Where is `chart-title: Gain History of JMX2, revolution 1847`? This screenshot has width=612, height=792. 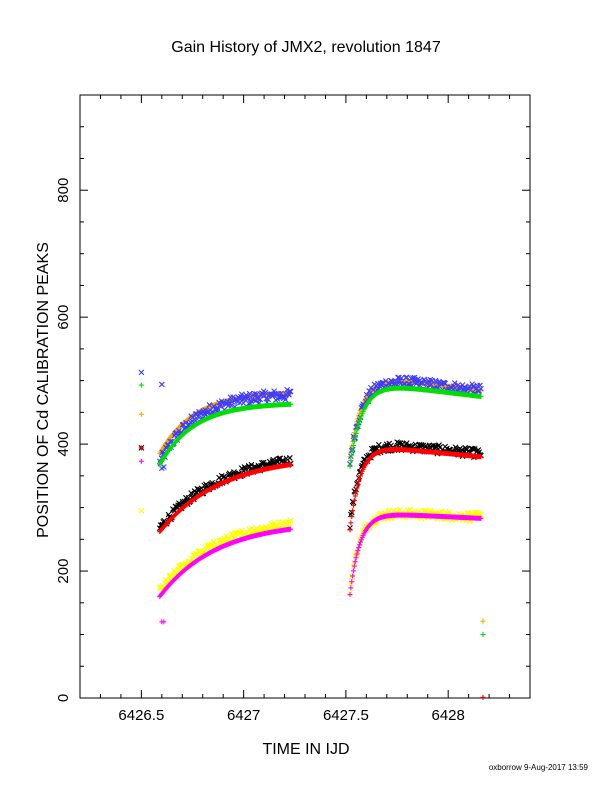 chart-title: Gain History of JMX2, revolution 1847 is located at coordinates (306, 47).